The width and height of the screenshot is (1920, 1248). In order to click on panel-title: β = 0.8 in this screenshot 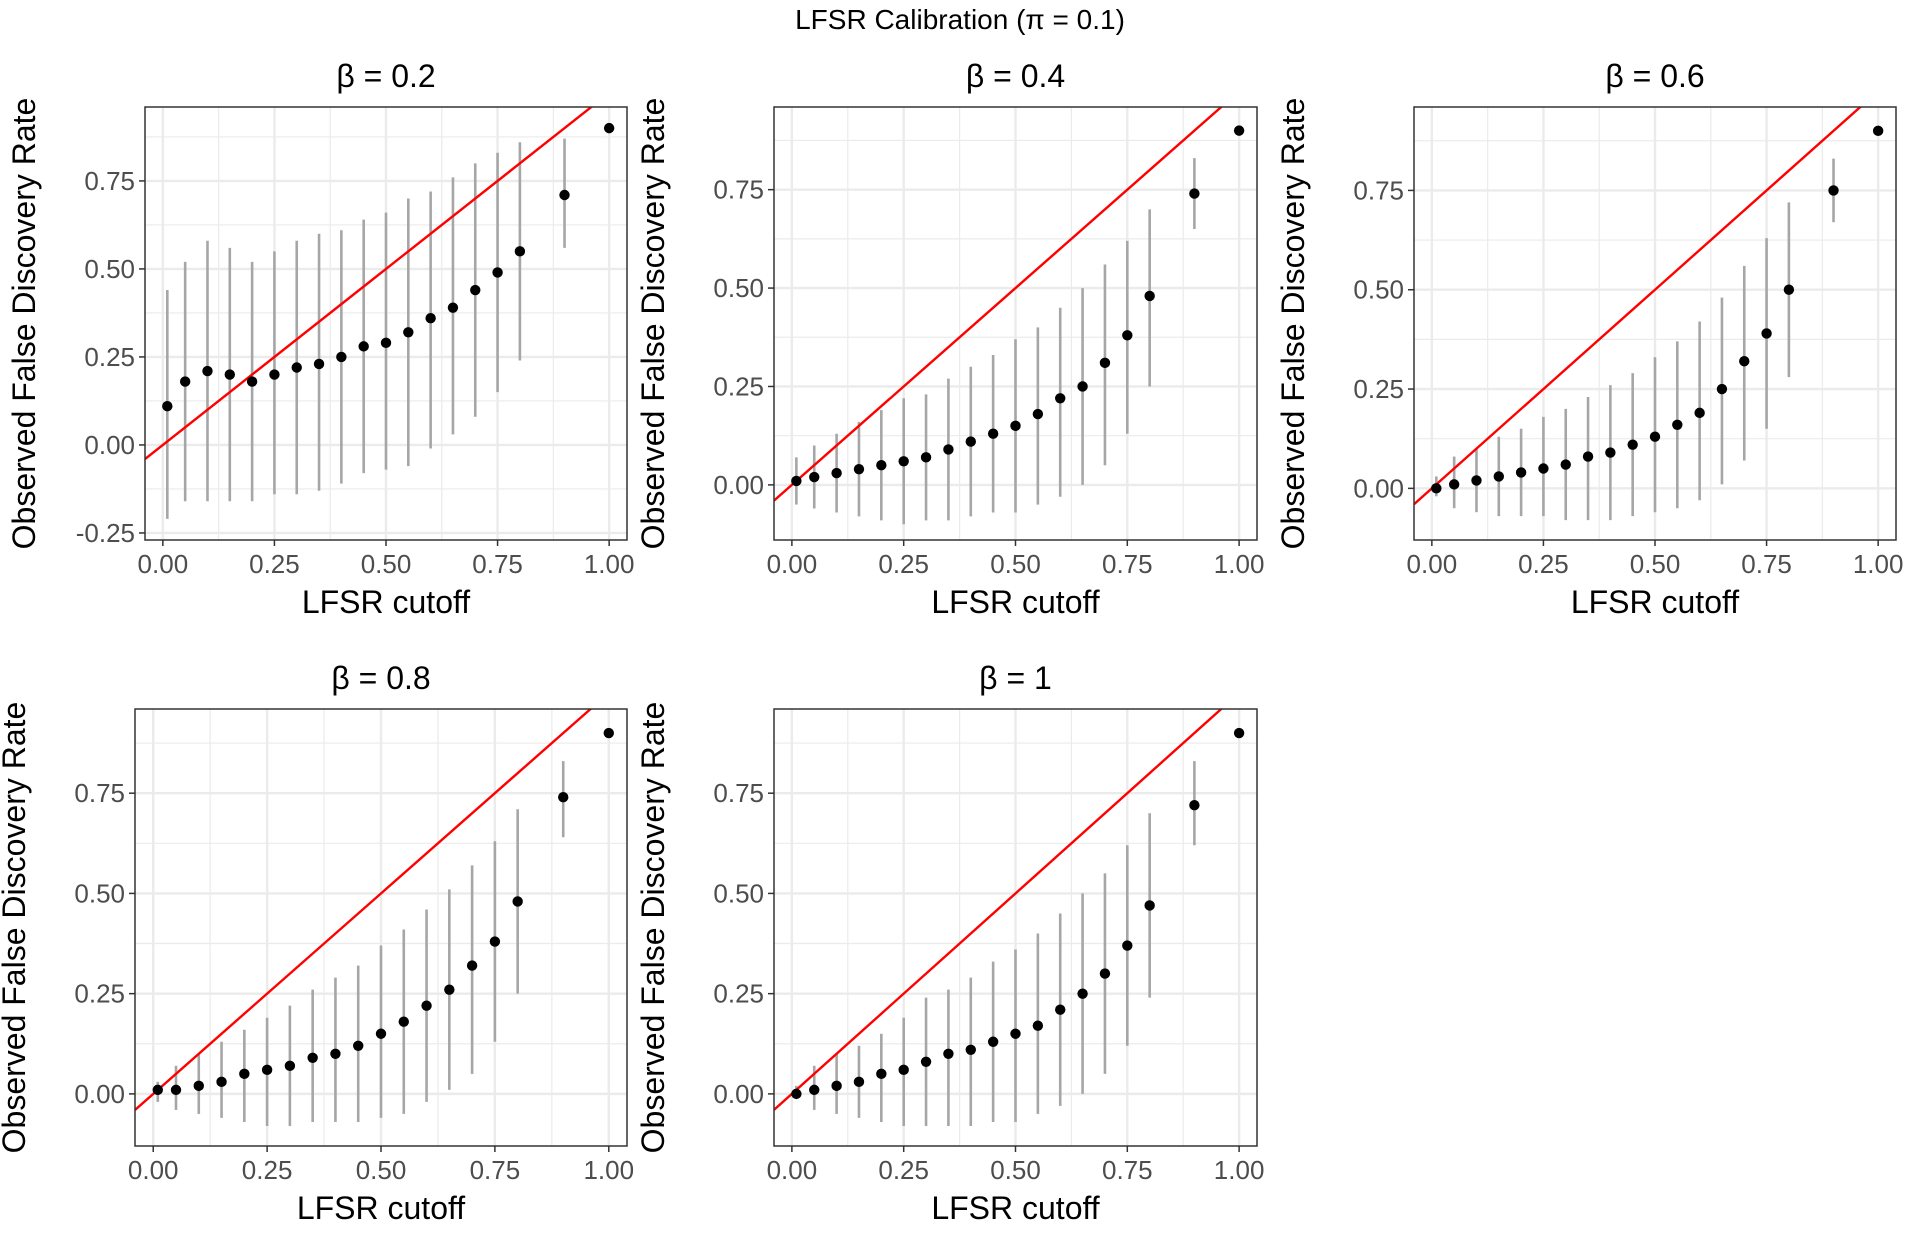, I will do `click(380, 678)`.